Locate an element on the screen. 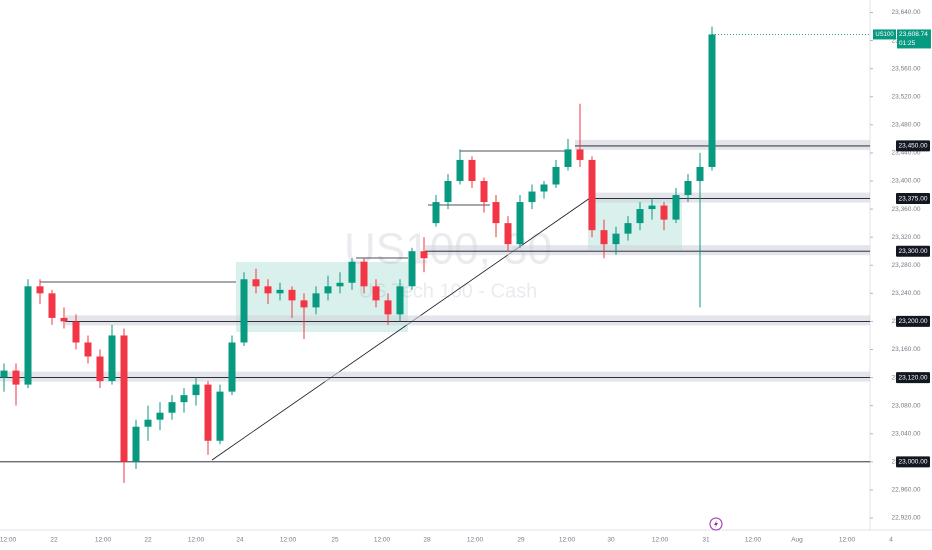  badge-symbol-box is located at coordinates (884, 34).